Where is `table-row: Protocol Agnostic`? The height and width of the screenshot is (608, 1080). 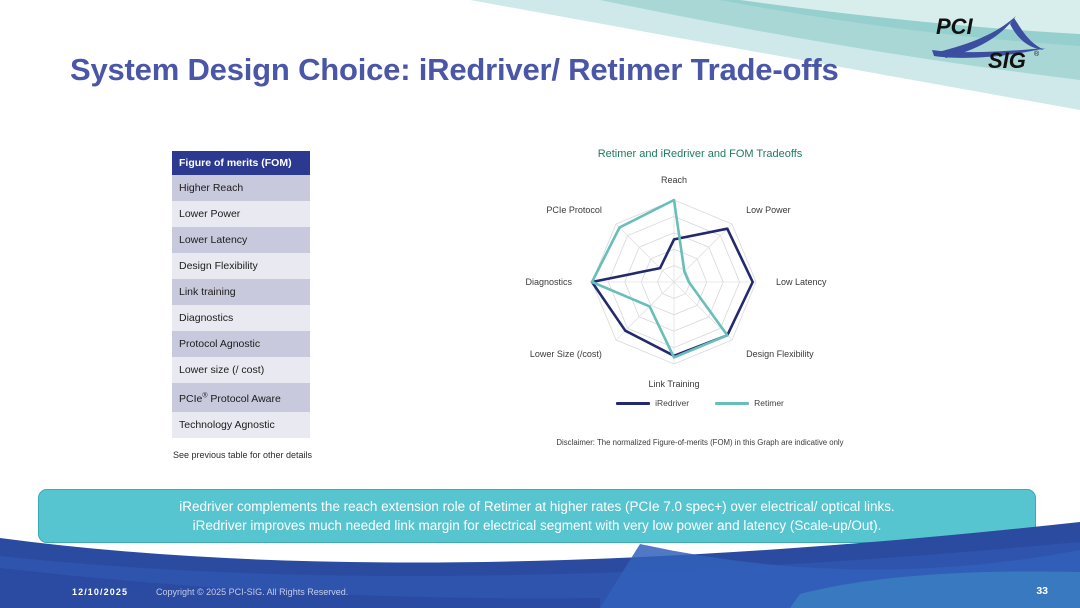 table-row: Protocol Agnostic is located at coordinates (241, 344).